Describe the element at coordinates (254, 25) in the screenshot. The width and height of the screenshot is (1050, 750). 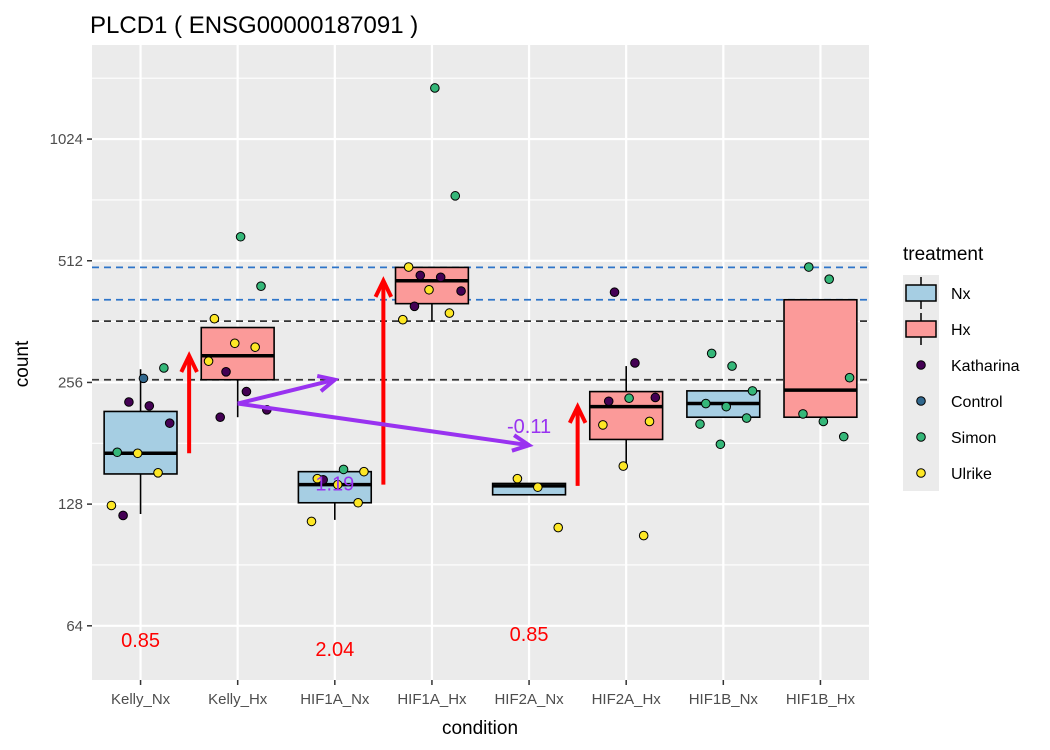
I see `chart-title: PLCD1 ( ENSG00000187091 )` at that location.